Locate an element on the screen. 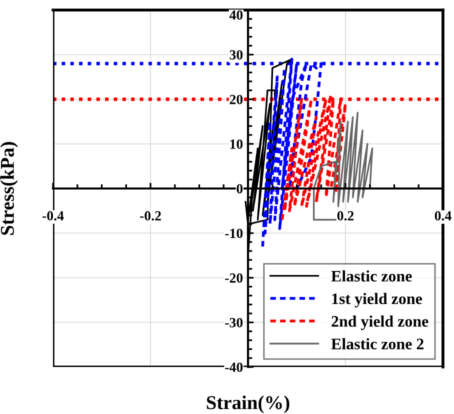 The width and height of the screenshot is (454, 414). legend-label: 1st yield zone is located at coordinates (377, 300).